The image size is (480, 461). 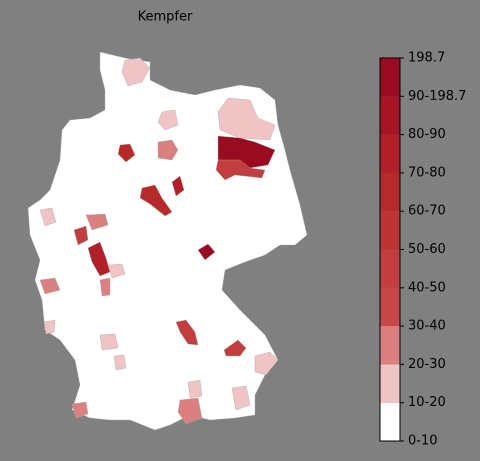 What do you see at coordinates (427, 326) in the screenshot?
I see `colorbar-label: 30-40` at bounding box center [427, 326].